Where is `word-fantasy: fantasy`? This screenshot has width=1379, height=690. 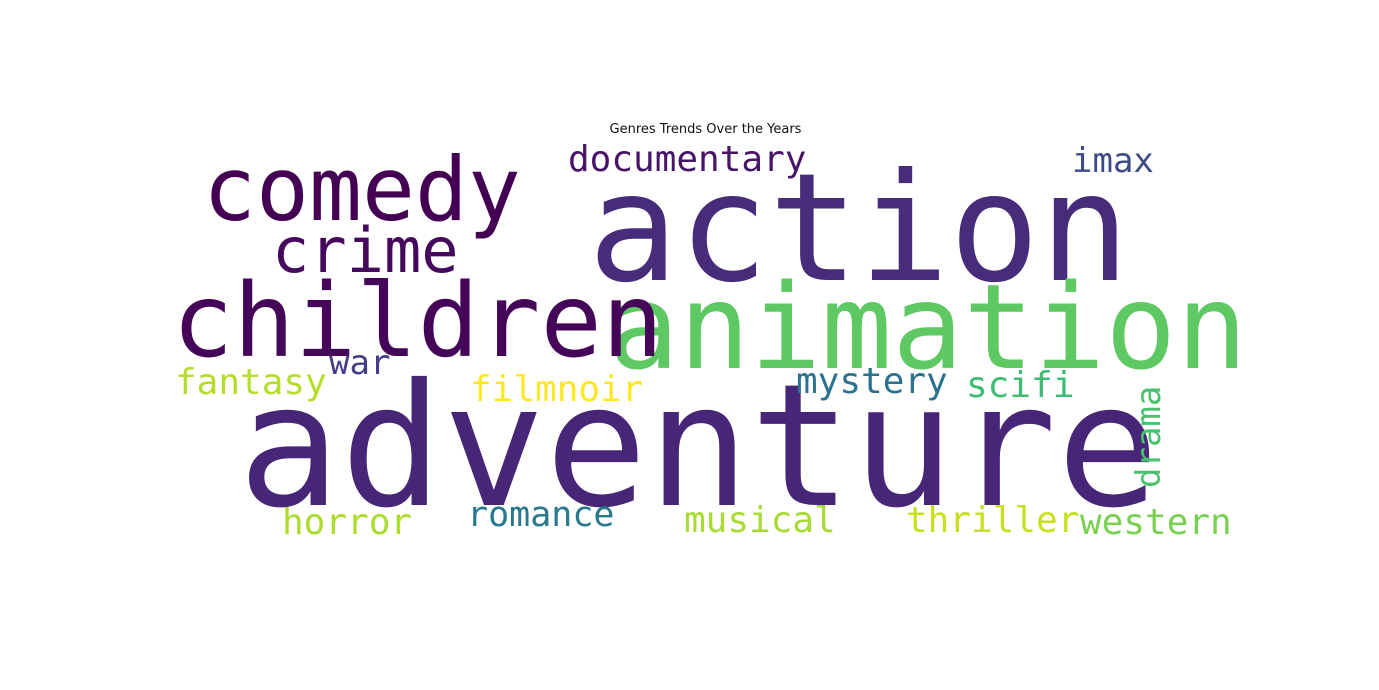
word-fantasy: fantasy is located at coordinates (251, 382).